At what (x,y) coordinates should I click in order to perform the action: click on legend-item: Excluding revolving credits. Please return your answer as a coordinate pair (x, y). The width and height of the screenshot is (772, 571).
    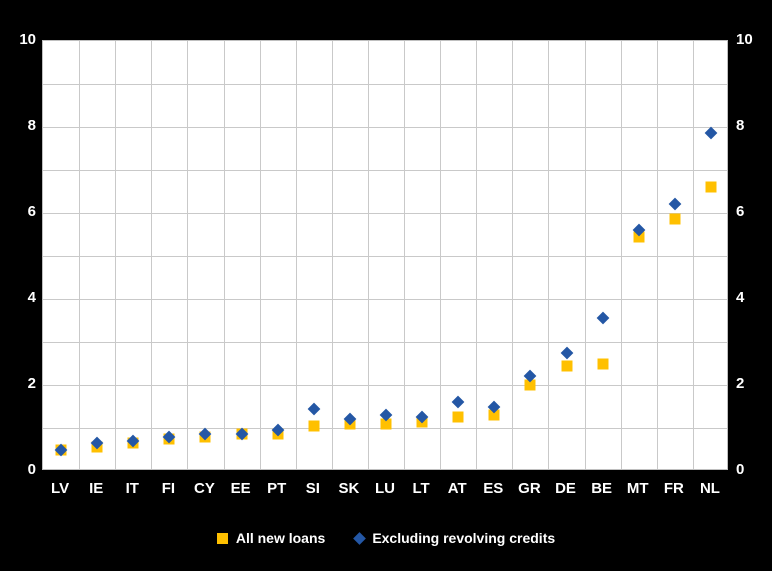
    Looking at the image, I should click on (454, 538).